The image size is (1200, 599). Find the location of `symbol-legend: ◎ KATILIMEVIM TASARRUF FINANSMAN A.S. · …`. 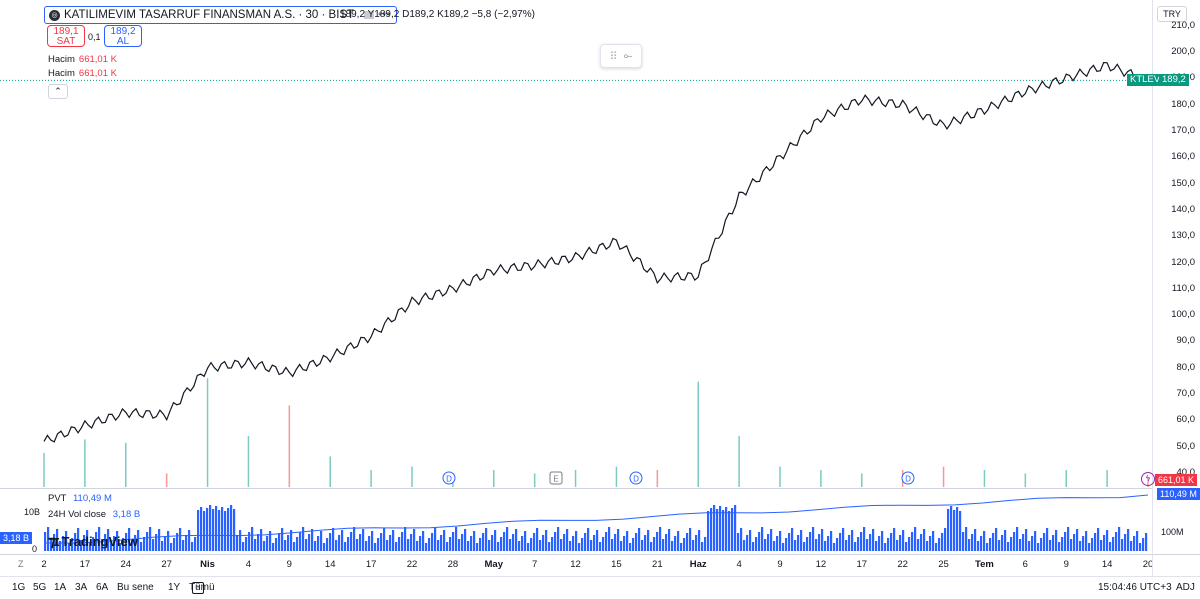

symbol-legend: ◎ KATILIMEVIM TASARRUF FINANSMAN A.S. · … is located at coordinates (221, 15).